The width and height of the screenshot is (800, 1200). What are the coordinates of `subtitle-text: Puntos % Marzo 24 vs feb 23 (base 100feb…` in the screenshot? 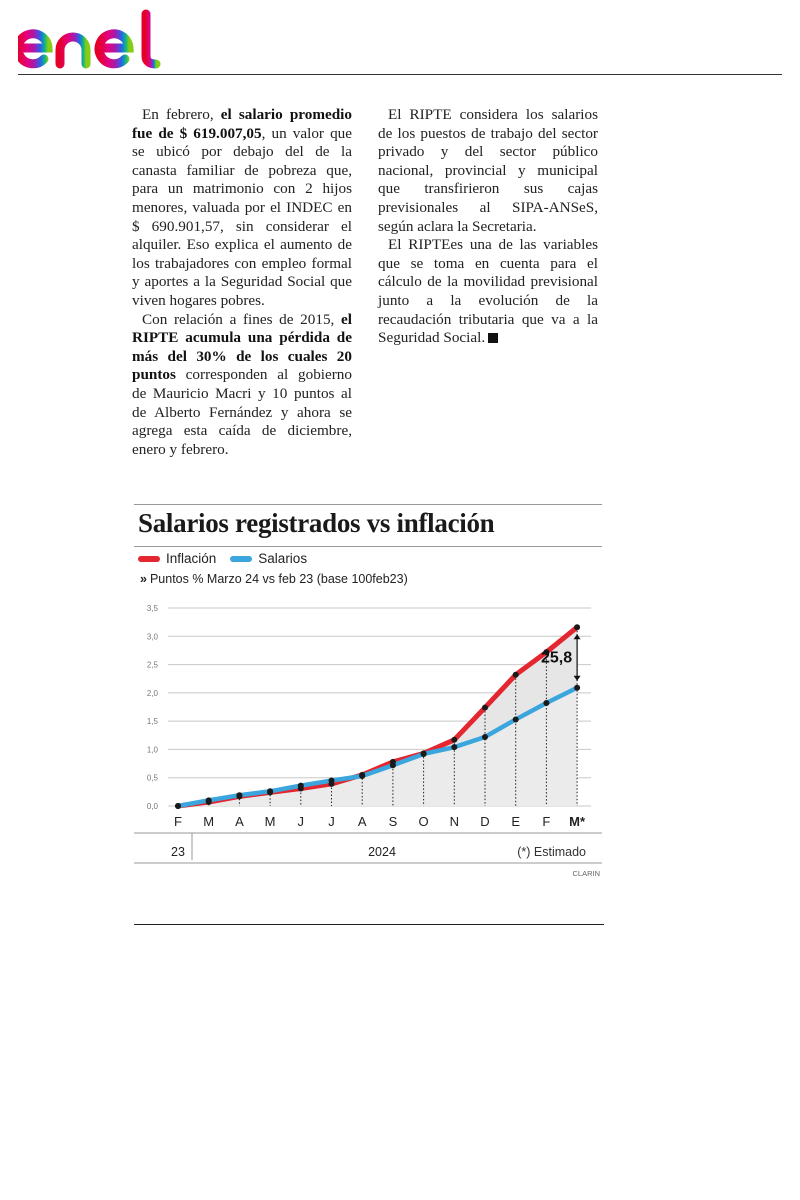 It's located at (278, 579).